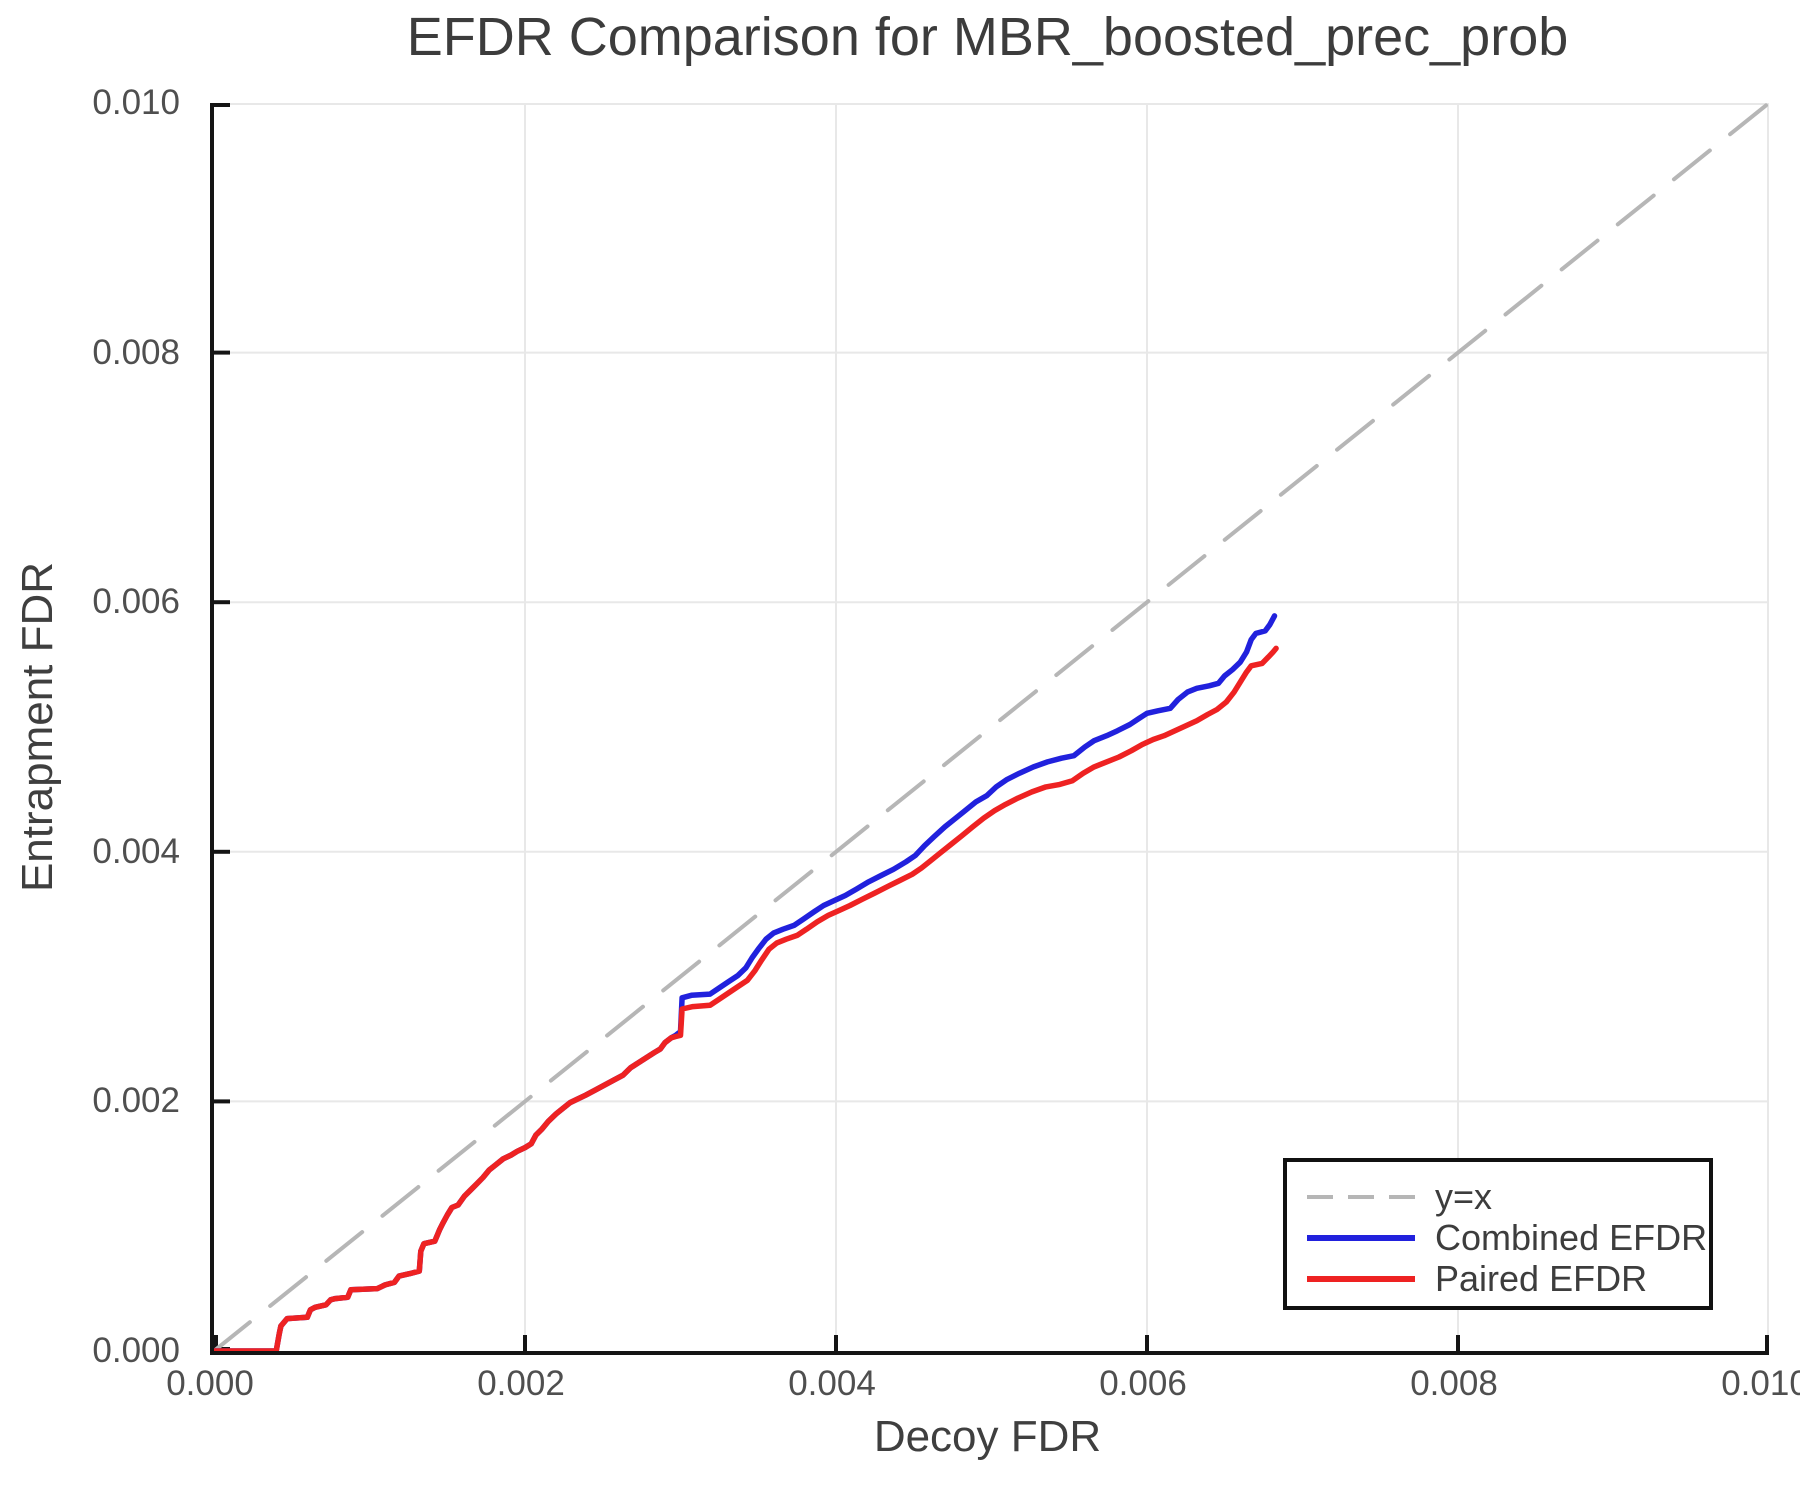 This screenshot has height=1500, width=1800. What do you see at coordinates (1541, 1278) in the screenshot?
I see `legend-label-paired: Paired EFDR` at bounding box center [1541, 1278].